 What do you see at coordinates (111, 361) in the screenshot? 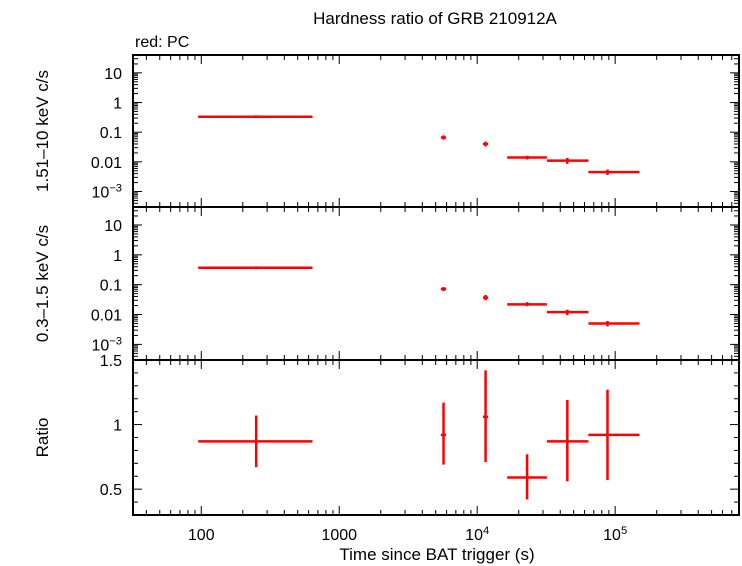
I see `y-tick-label: 1.5` at bounding box center [111, 361].